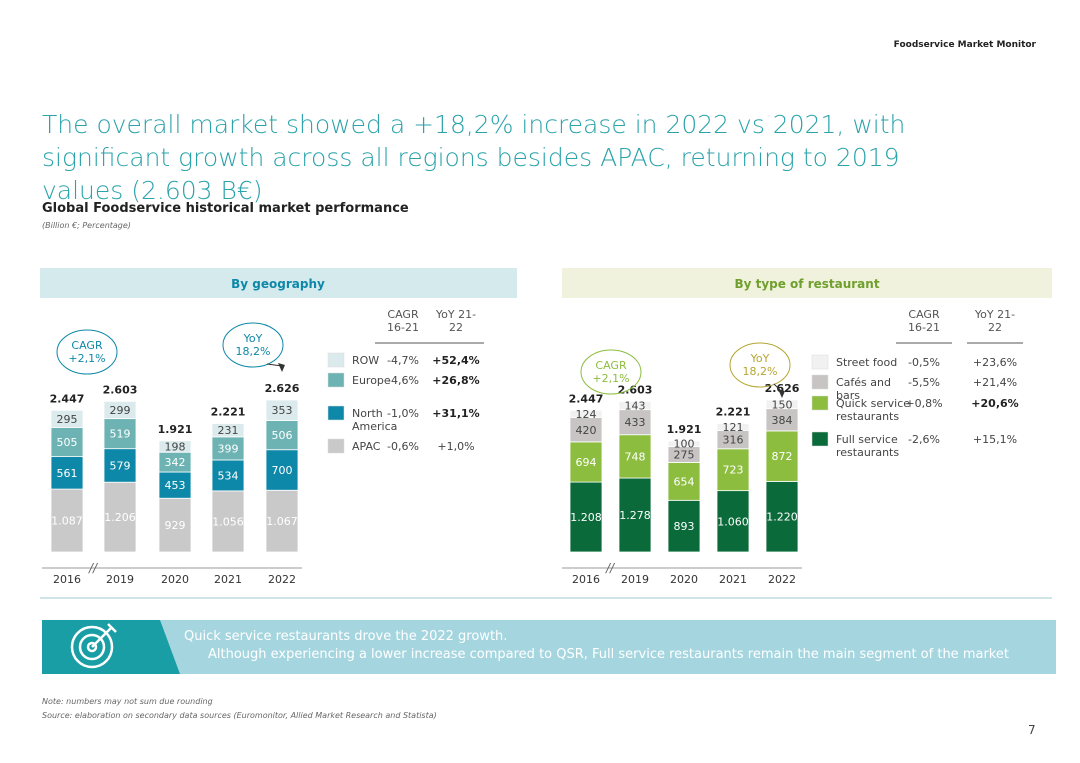 This screenshot has height=763, width=1080. I want to click on value-label: 124, so click(586, 414).